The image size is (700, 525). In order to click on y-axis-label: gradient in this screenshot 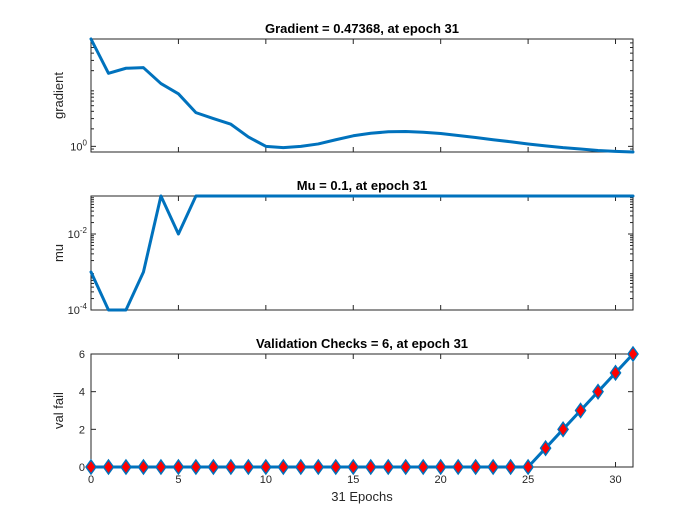, I will do `click(58, 95)`.